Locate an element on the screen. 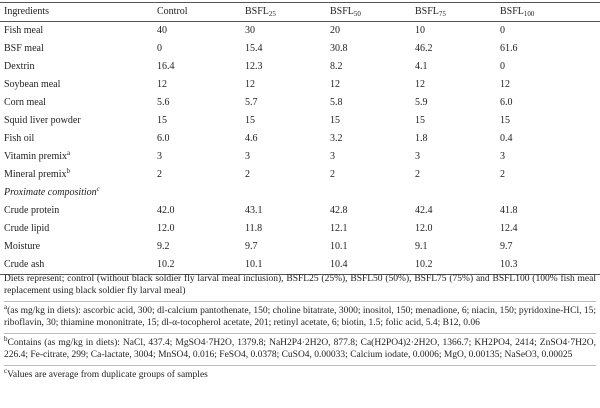 Image resolution: width=600 pixels, height=408 pixels. cell: 0.4 is located at coordinates (506, 138).